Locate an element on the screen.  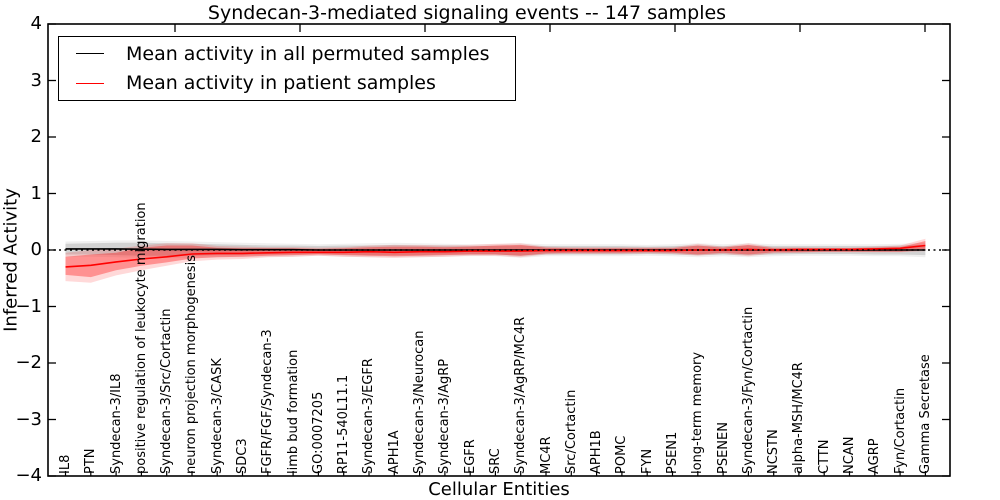
x-tick-label: long-term memory is located at coordinates (698, 412).